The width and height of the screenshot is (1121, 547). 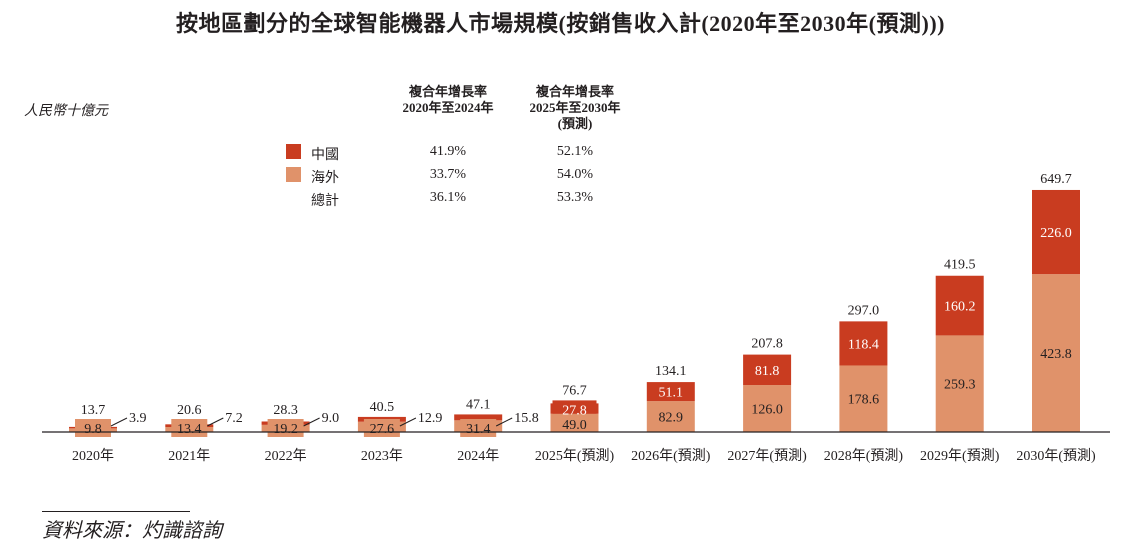 I want to click on value-label-china: 160.2, so click(x=960, y=307).